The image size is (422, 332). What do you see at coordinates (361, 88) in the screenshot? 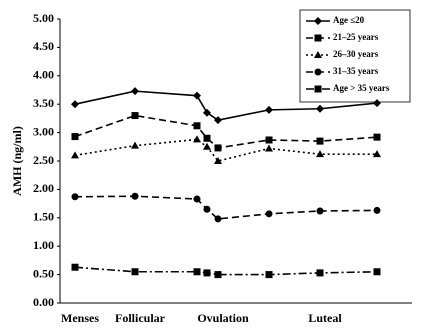
I see `legend-label: Age > 35 years` at bounding box center [361, 88].